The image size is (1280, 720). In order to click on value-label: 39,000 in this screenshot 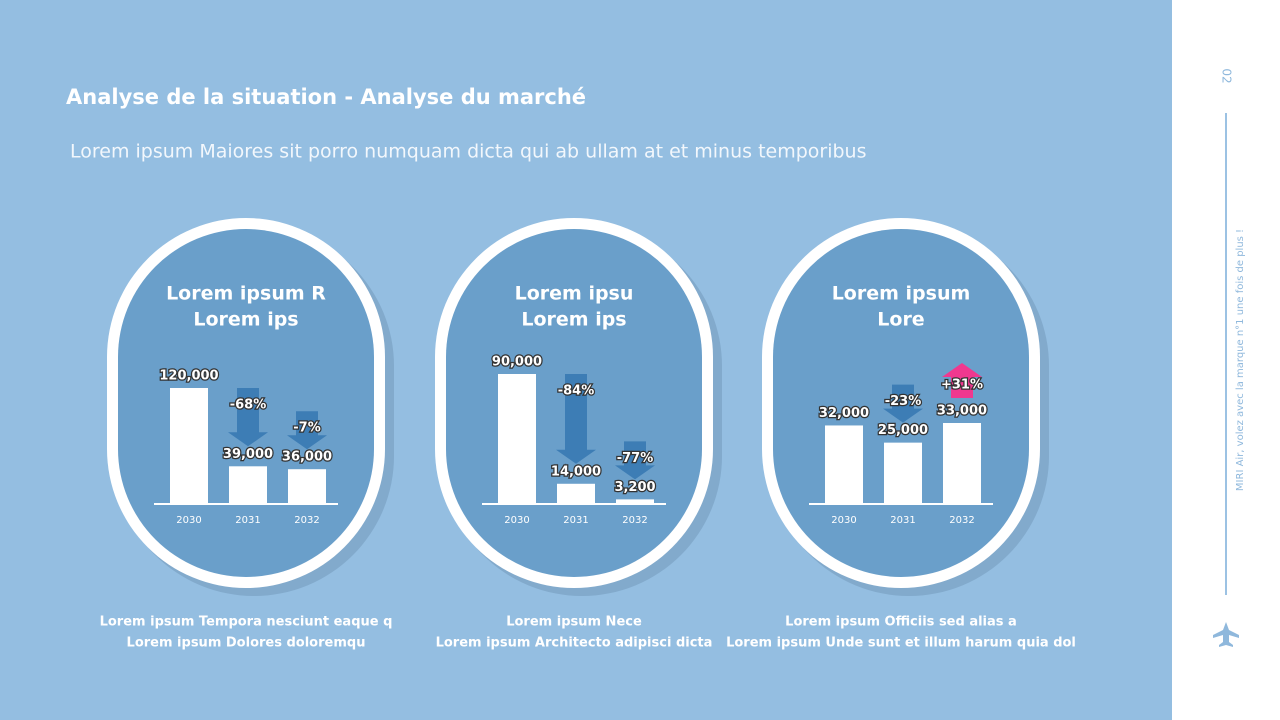, I will do `click(248, 454)`.